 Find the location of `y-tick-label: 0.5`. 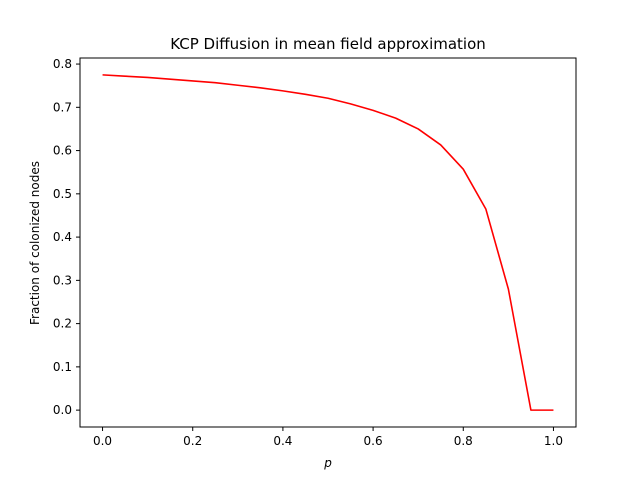

y-tick-label: 0.5 is located at coordinates (62, 194).